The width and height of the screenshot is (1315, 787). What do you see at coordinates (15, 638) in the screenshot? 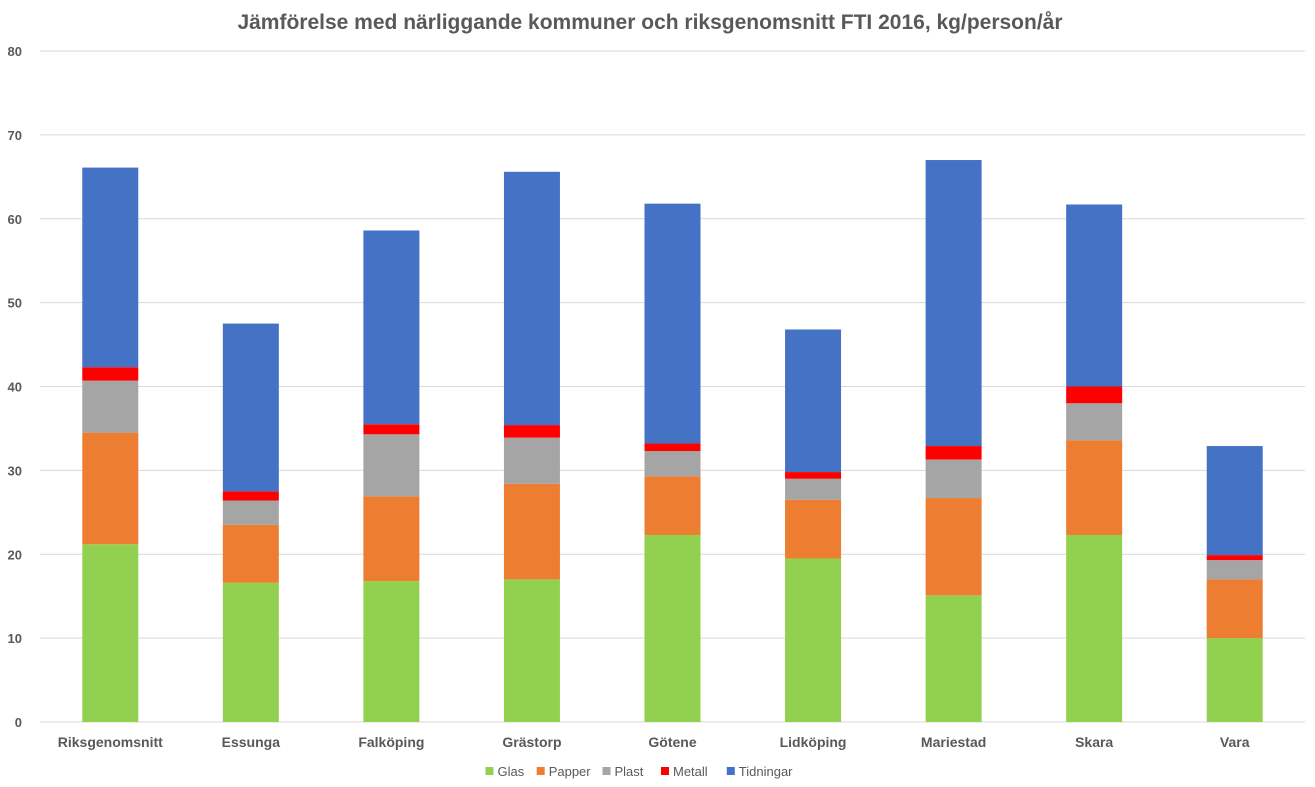
I see `y-tick-label: 10` at bounding box center [15, 638].